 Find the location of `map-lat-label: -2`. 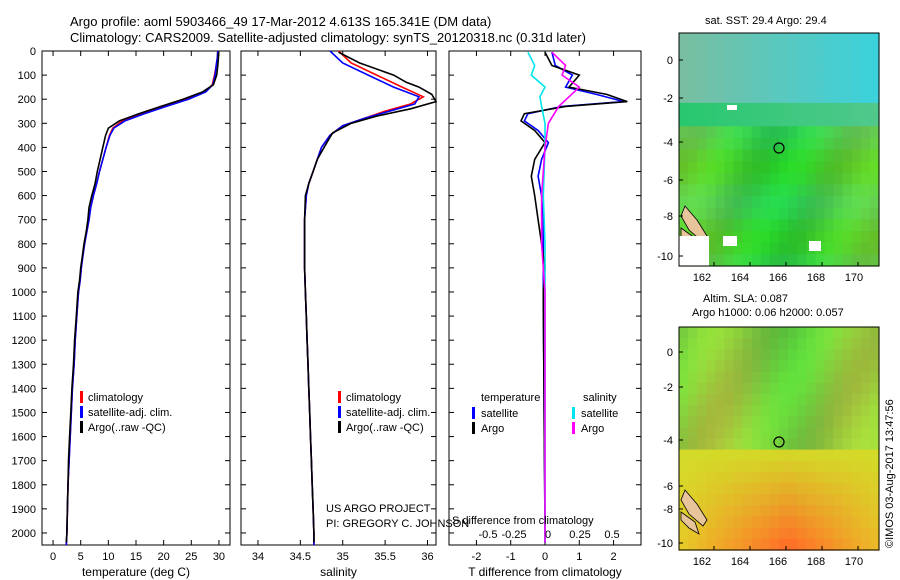

map-lat-label: -2 is located at coordinates (668, 388).